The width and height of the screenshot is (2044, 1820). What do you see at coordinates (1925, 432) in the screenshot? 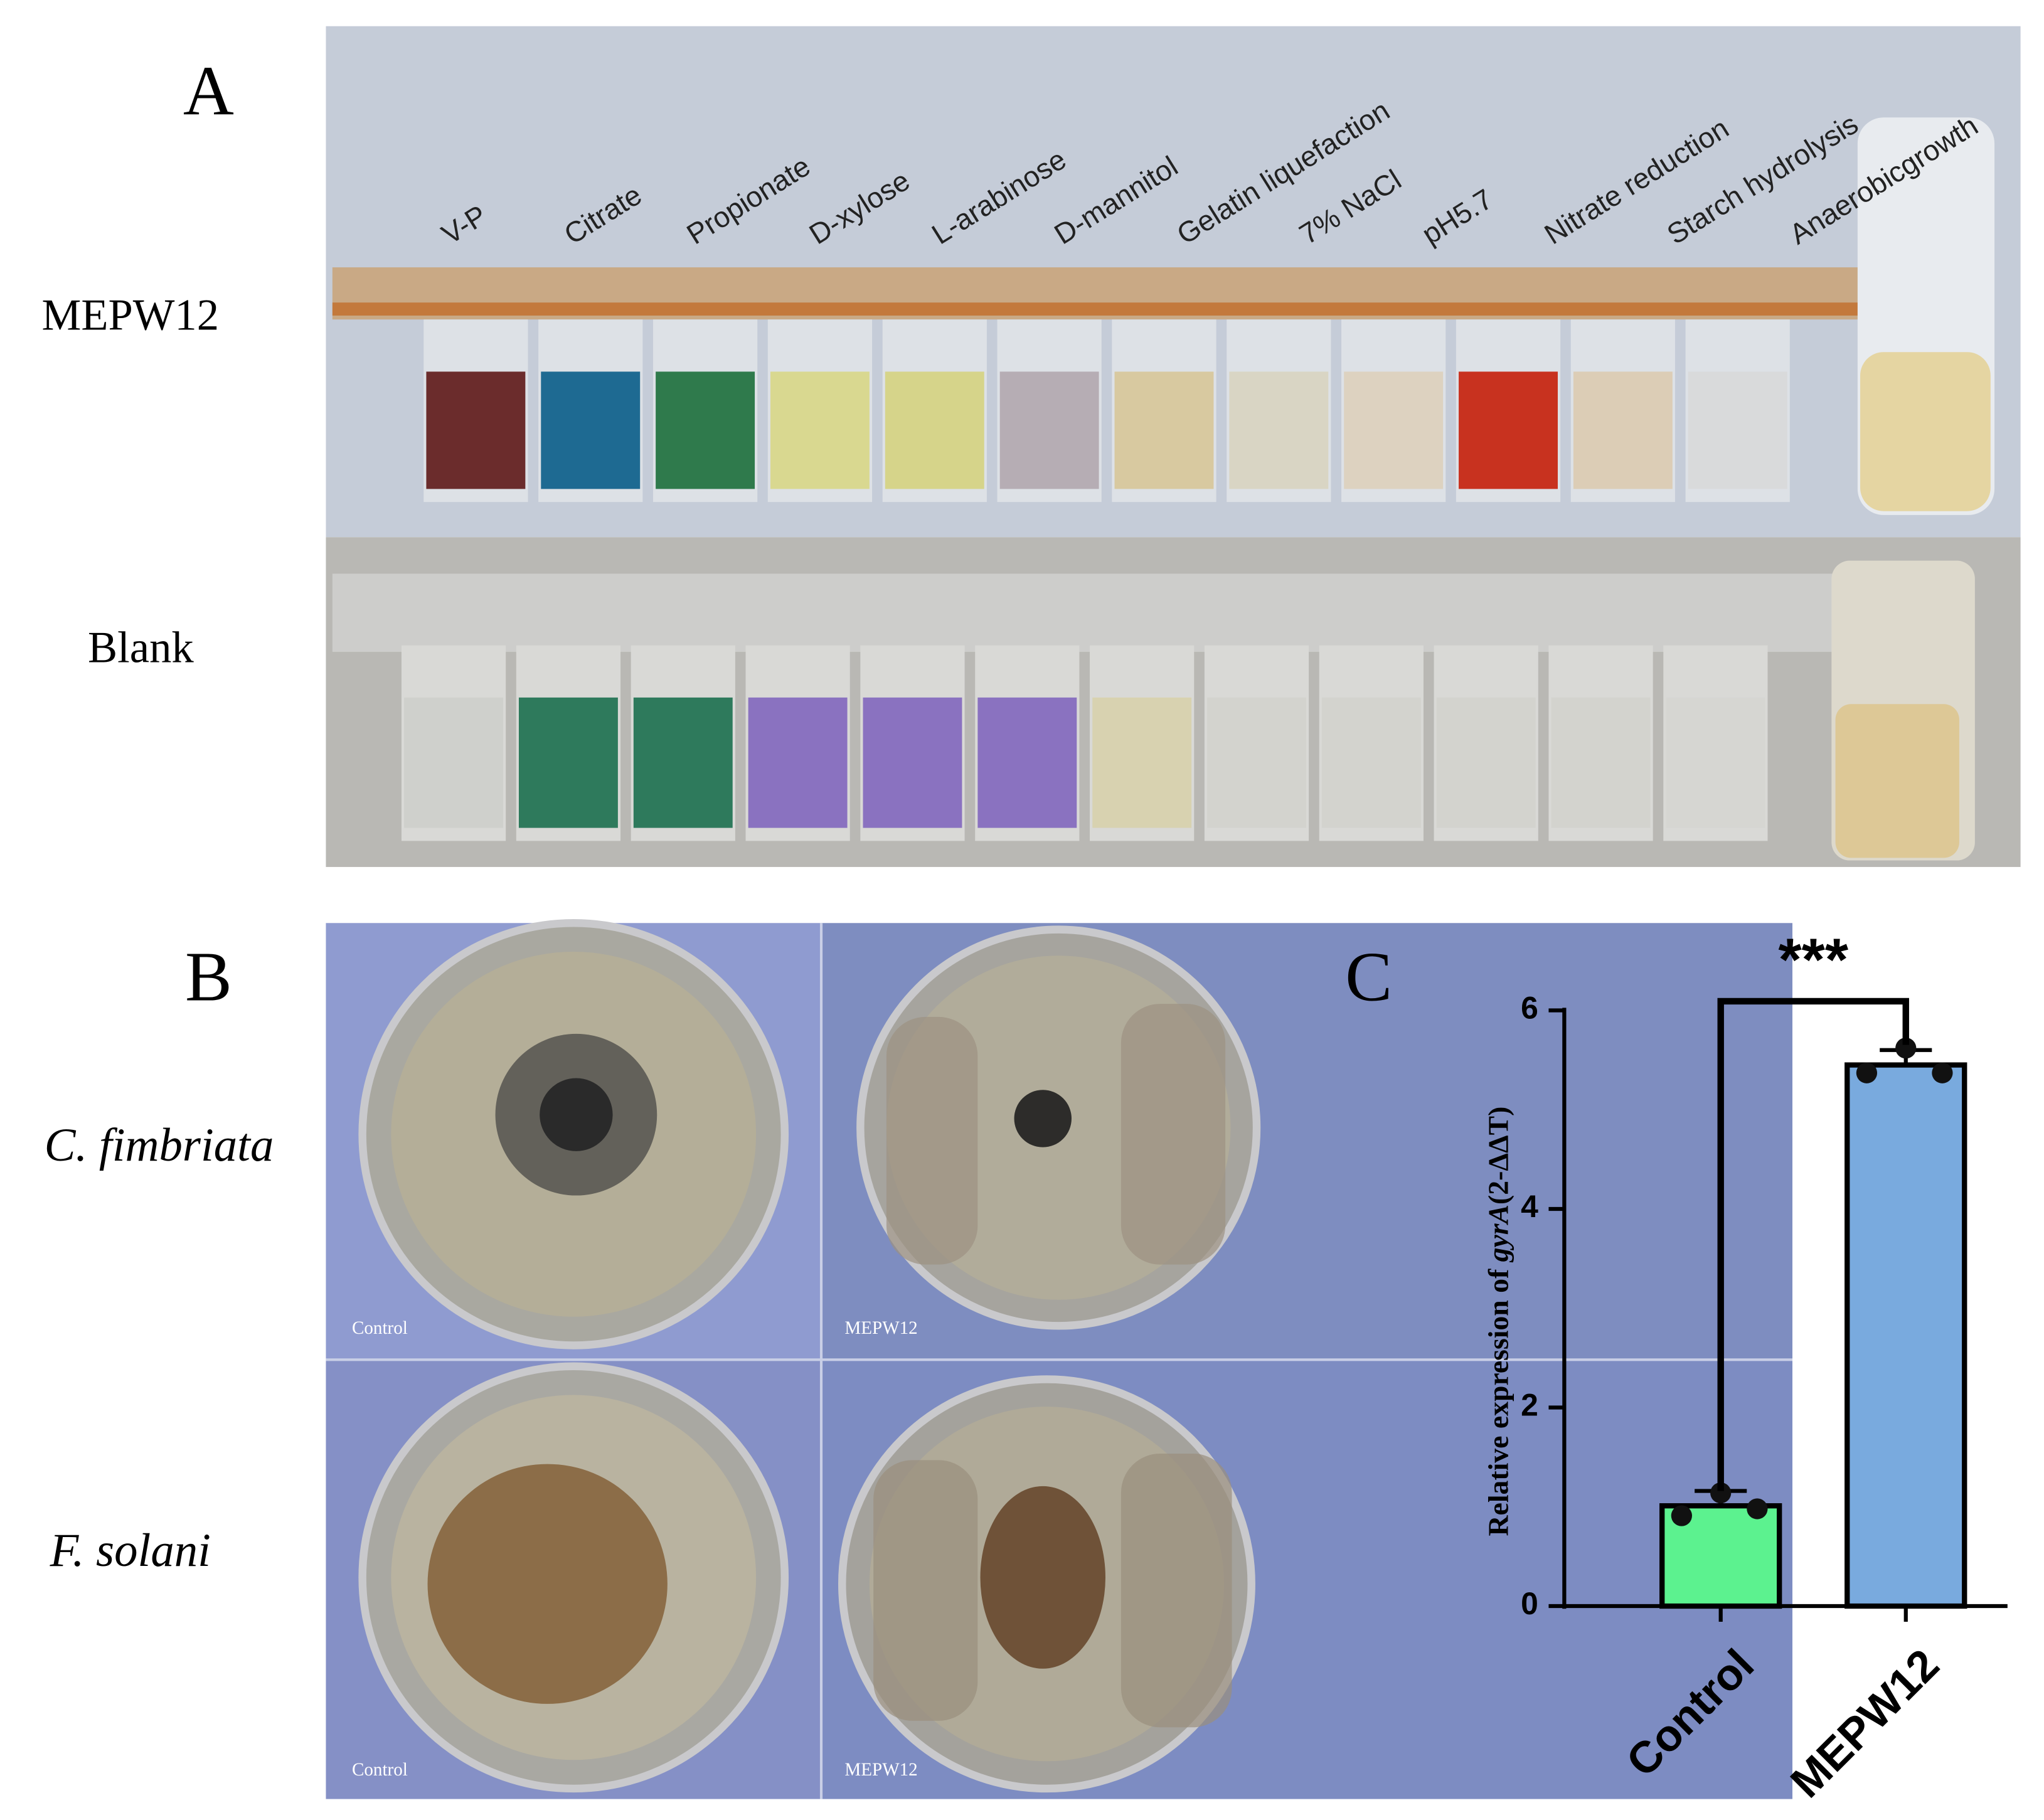
I see `tall-tube-liquid` at bounding box center [1925, 432].